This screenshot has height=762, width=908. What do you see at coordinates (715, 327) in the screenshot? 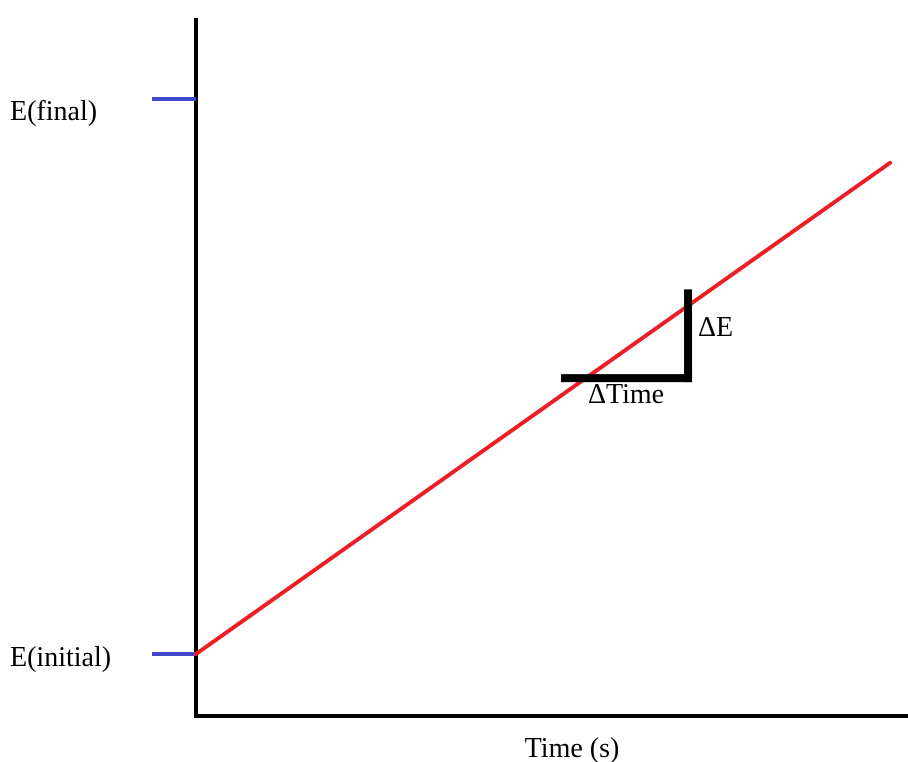
I see `rise-label: ΔE` at bounding box center [715, 327].